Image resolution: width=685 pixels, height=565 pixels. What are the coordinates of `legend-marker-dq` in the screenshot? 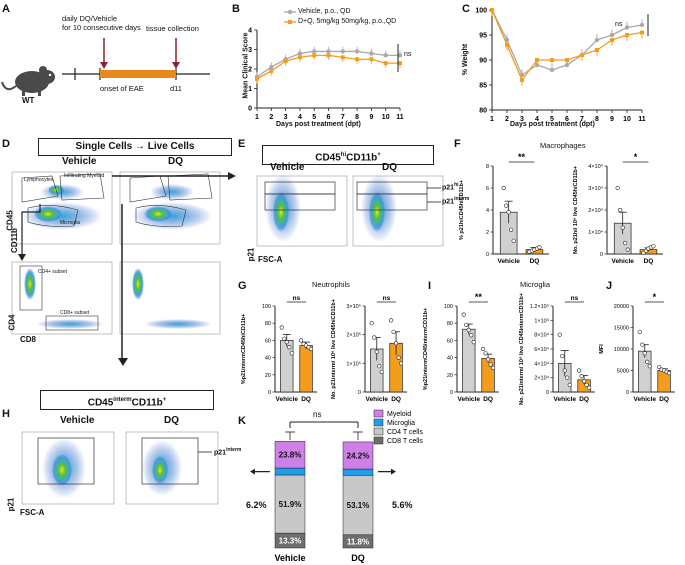 It's located at (290, 22).